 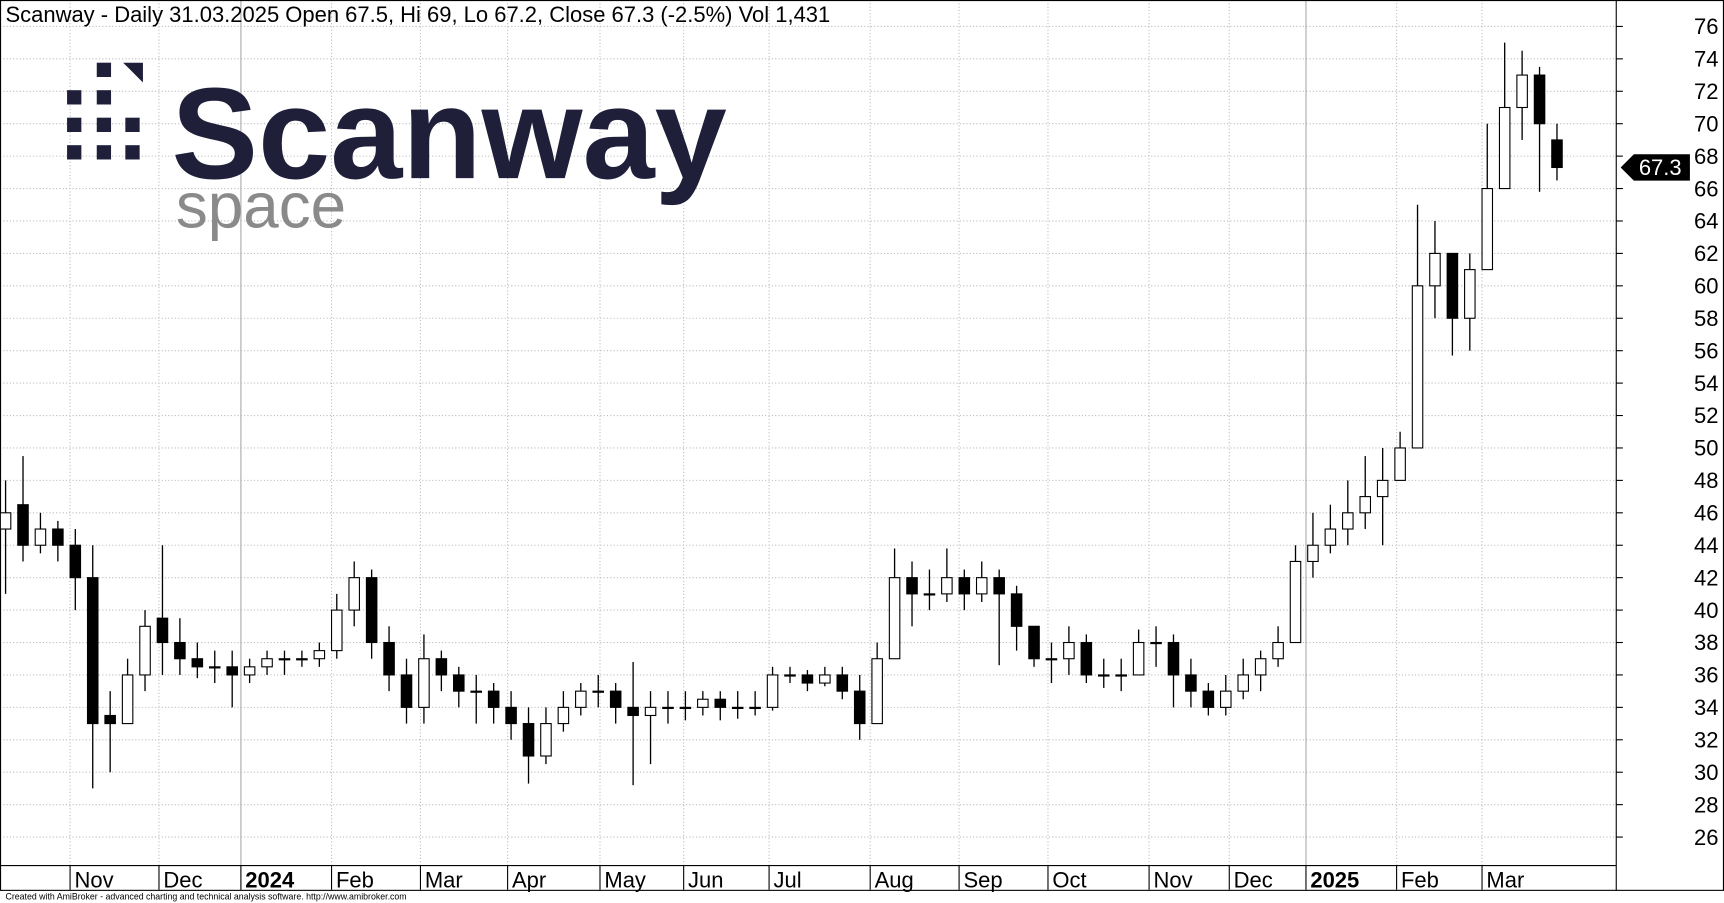 What do you see at coordinates (1706, 188) in the screenshot?
I see `y-tick-label: 66` at bounding box center [1706, 188].